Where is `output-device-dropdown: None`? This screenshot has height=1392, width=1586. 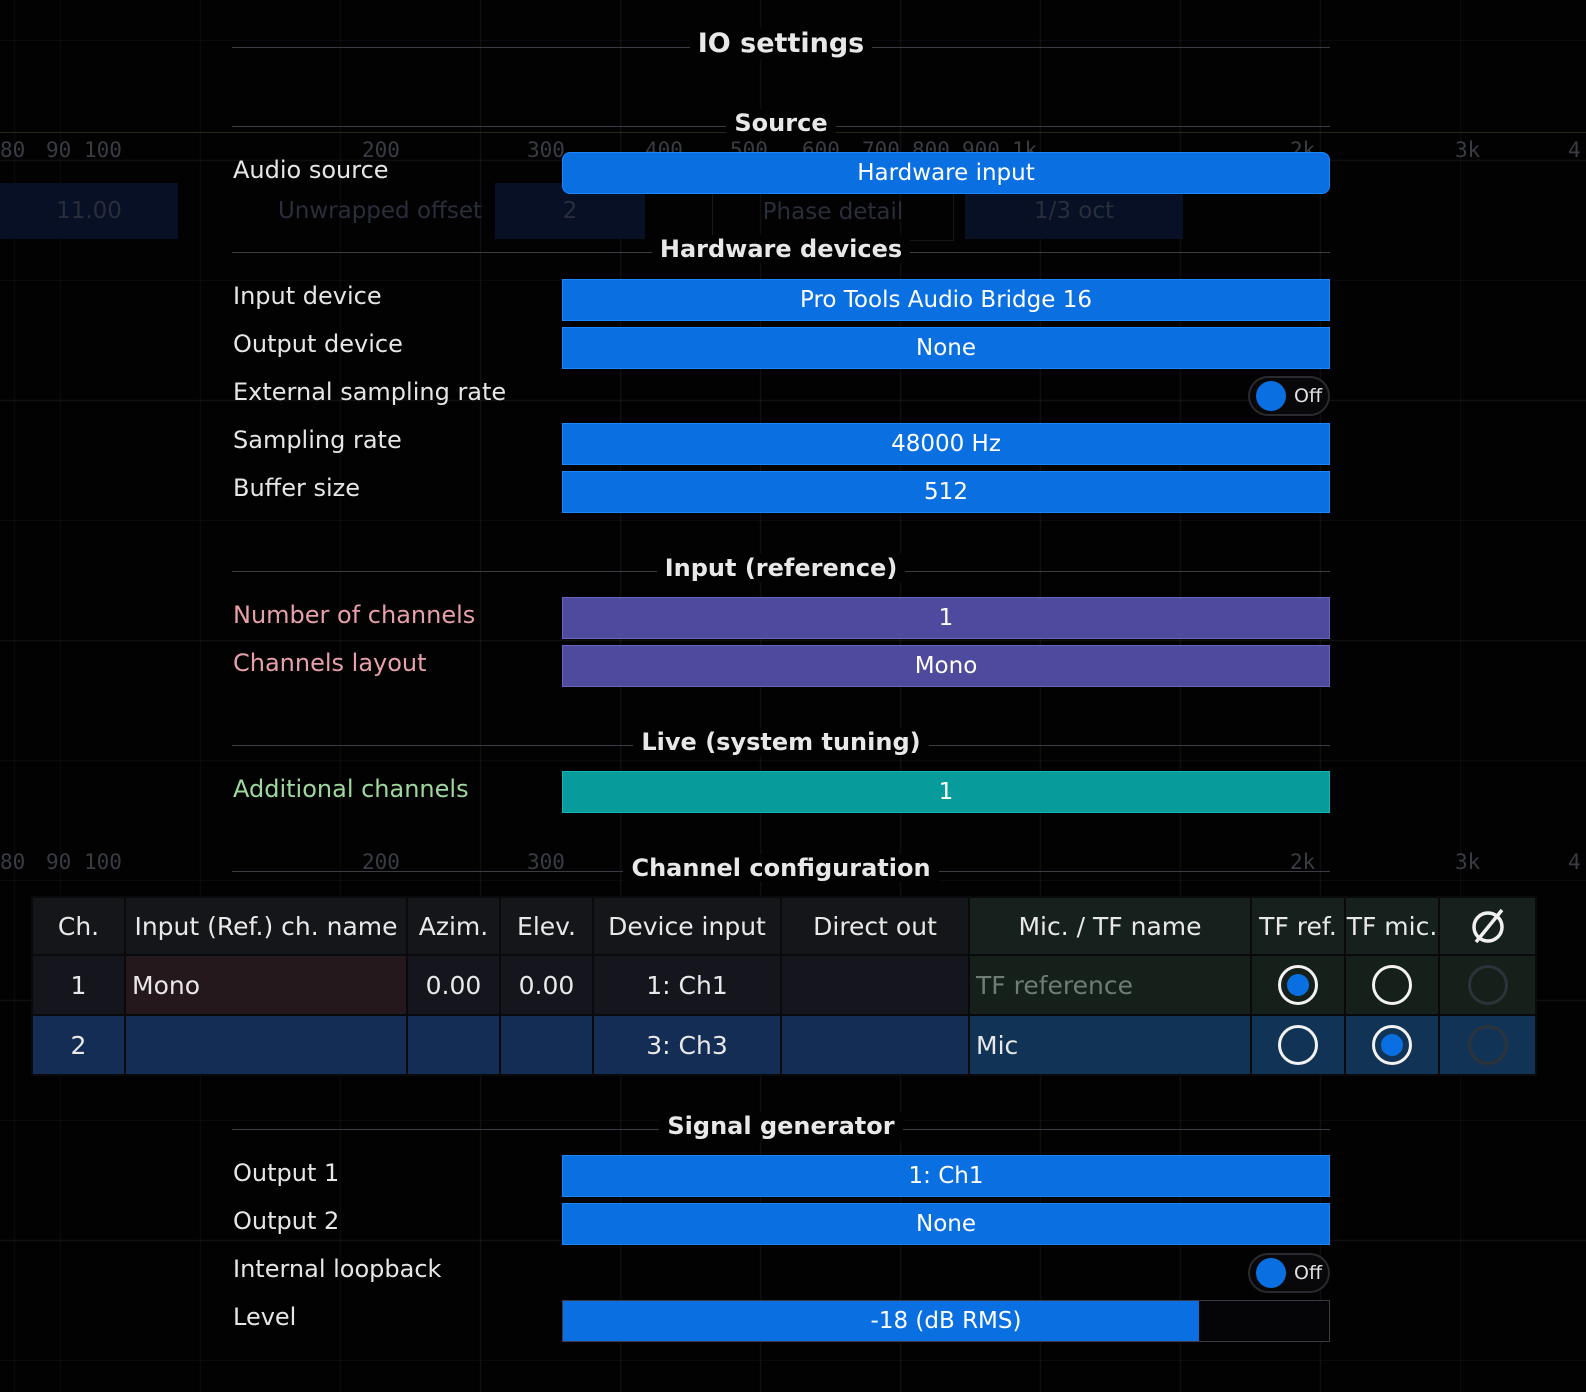
output-device-dropdown: None is located at coordinates (946, 348).